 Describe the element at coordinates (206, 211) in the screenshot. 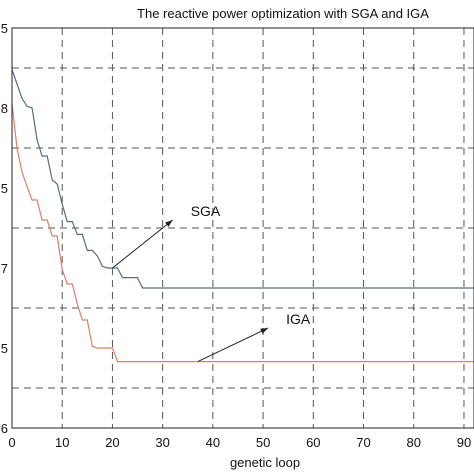

I see `annotation-label: SGA` at that location.